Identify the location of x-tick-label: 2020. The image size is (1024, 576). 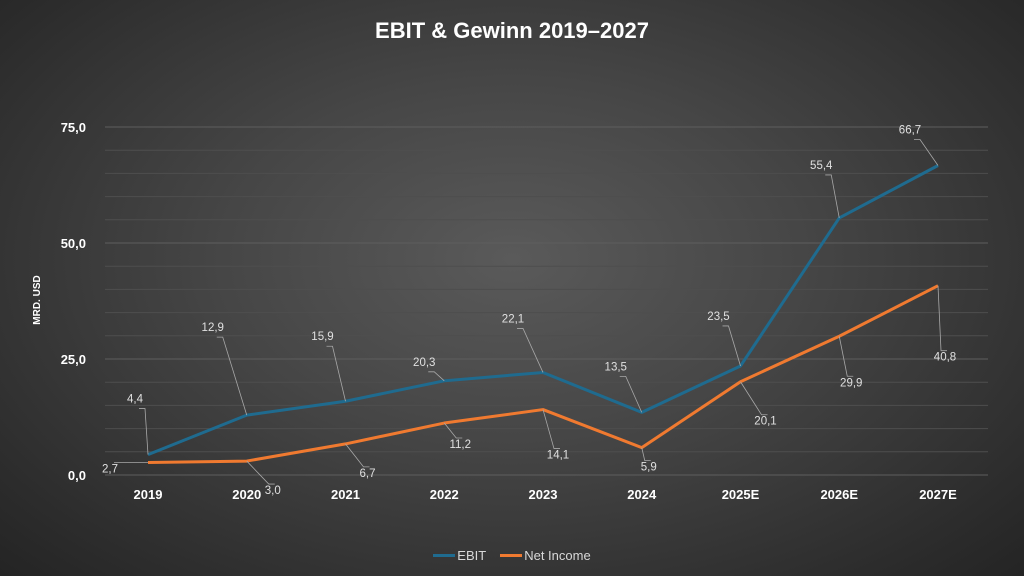
(246, 494).